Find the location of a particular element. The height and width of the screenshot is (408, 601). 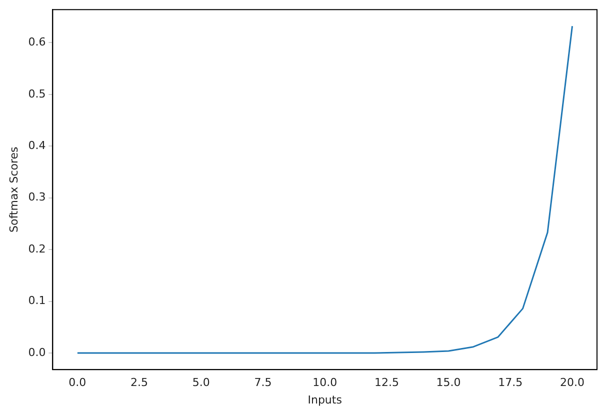

y-tick-label: 0.6 is located at coordinates (37, 42).